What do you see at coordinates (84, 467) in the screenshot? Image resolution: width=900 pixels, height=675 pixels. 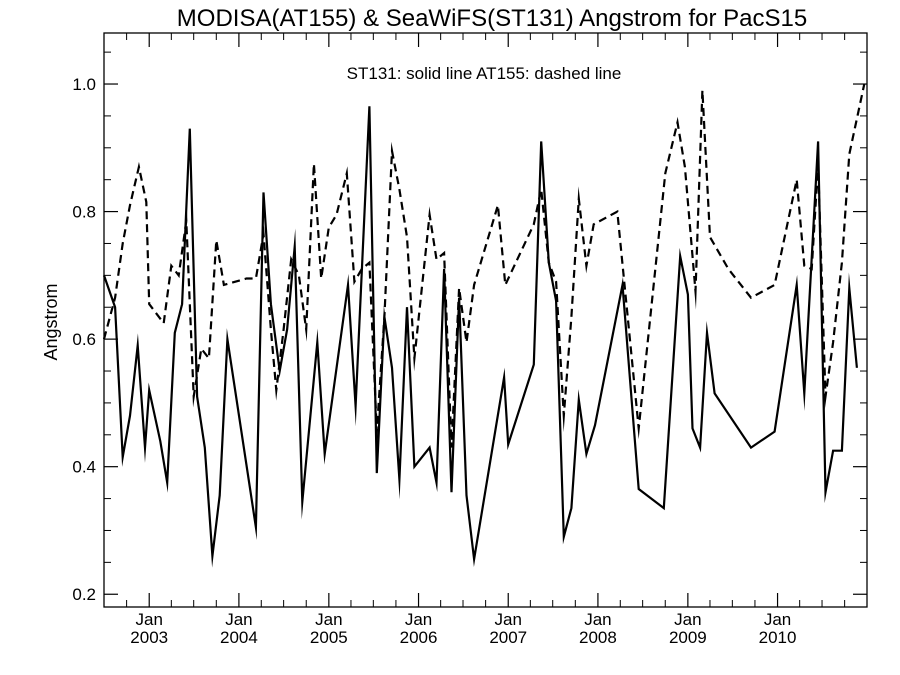 I see `y-tick-label: 0.4` at bounding box center [84, 467].